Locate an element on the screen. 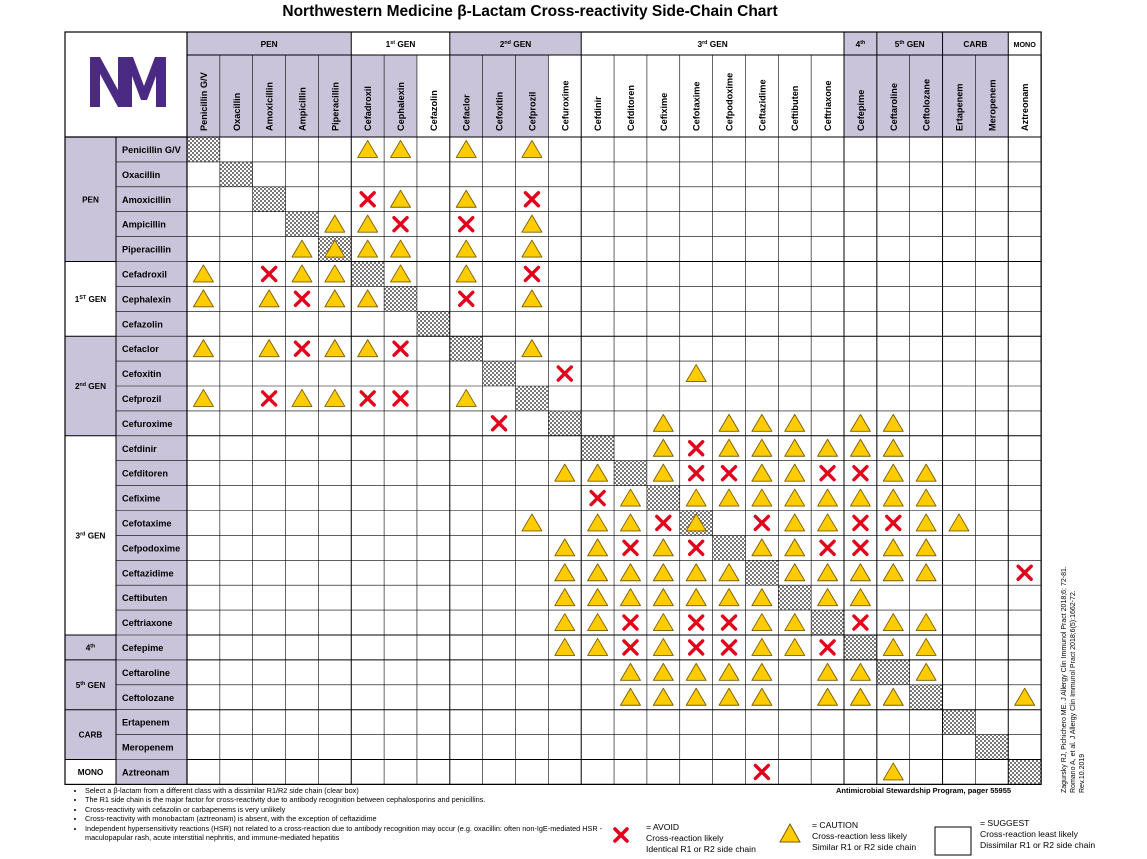 The height and width of the screenshot is (859, 1147). column-drug-label: Cefixime is located at coordinates (664, 112).